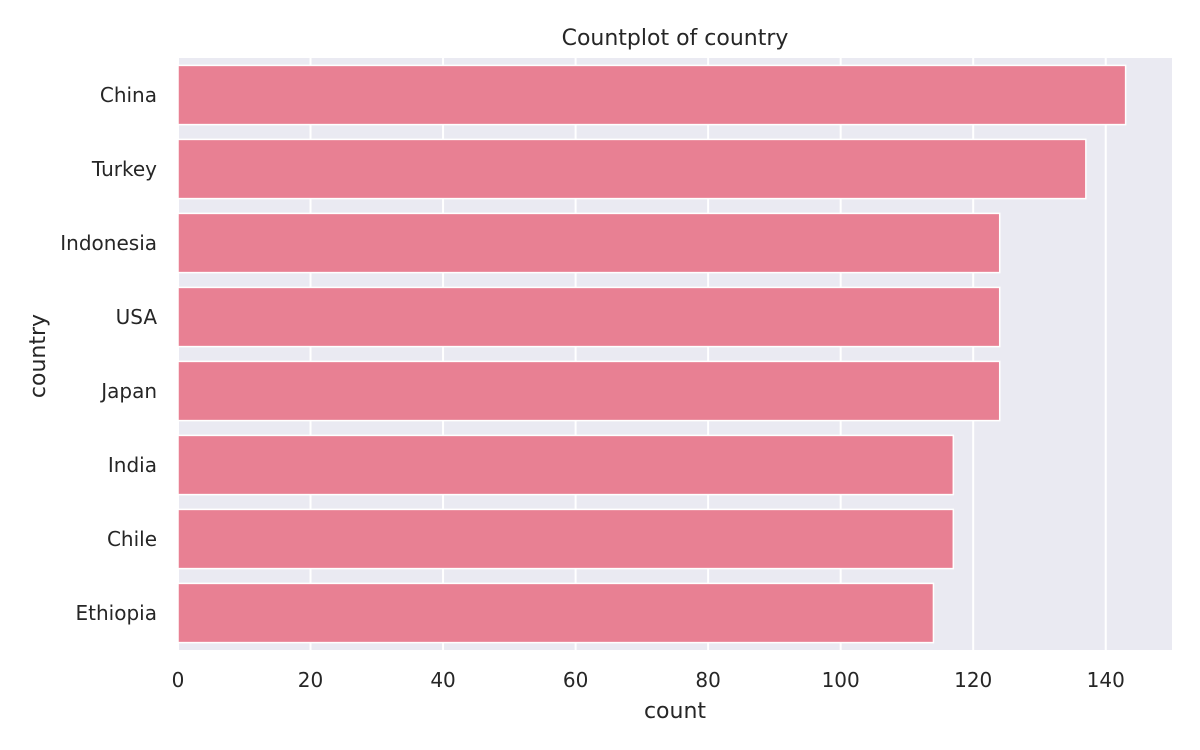  What do you see at coordinates (1106, 680) in the screenshot?
I see `x-tick-label: 140` at bounding box center [1106, 680].